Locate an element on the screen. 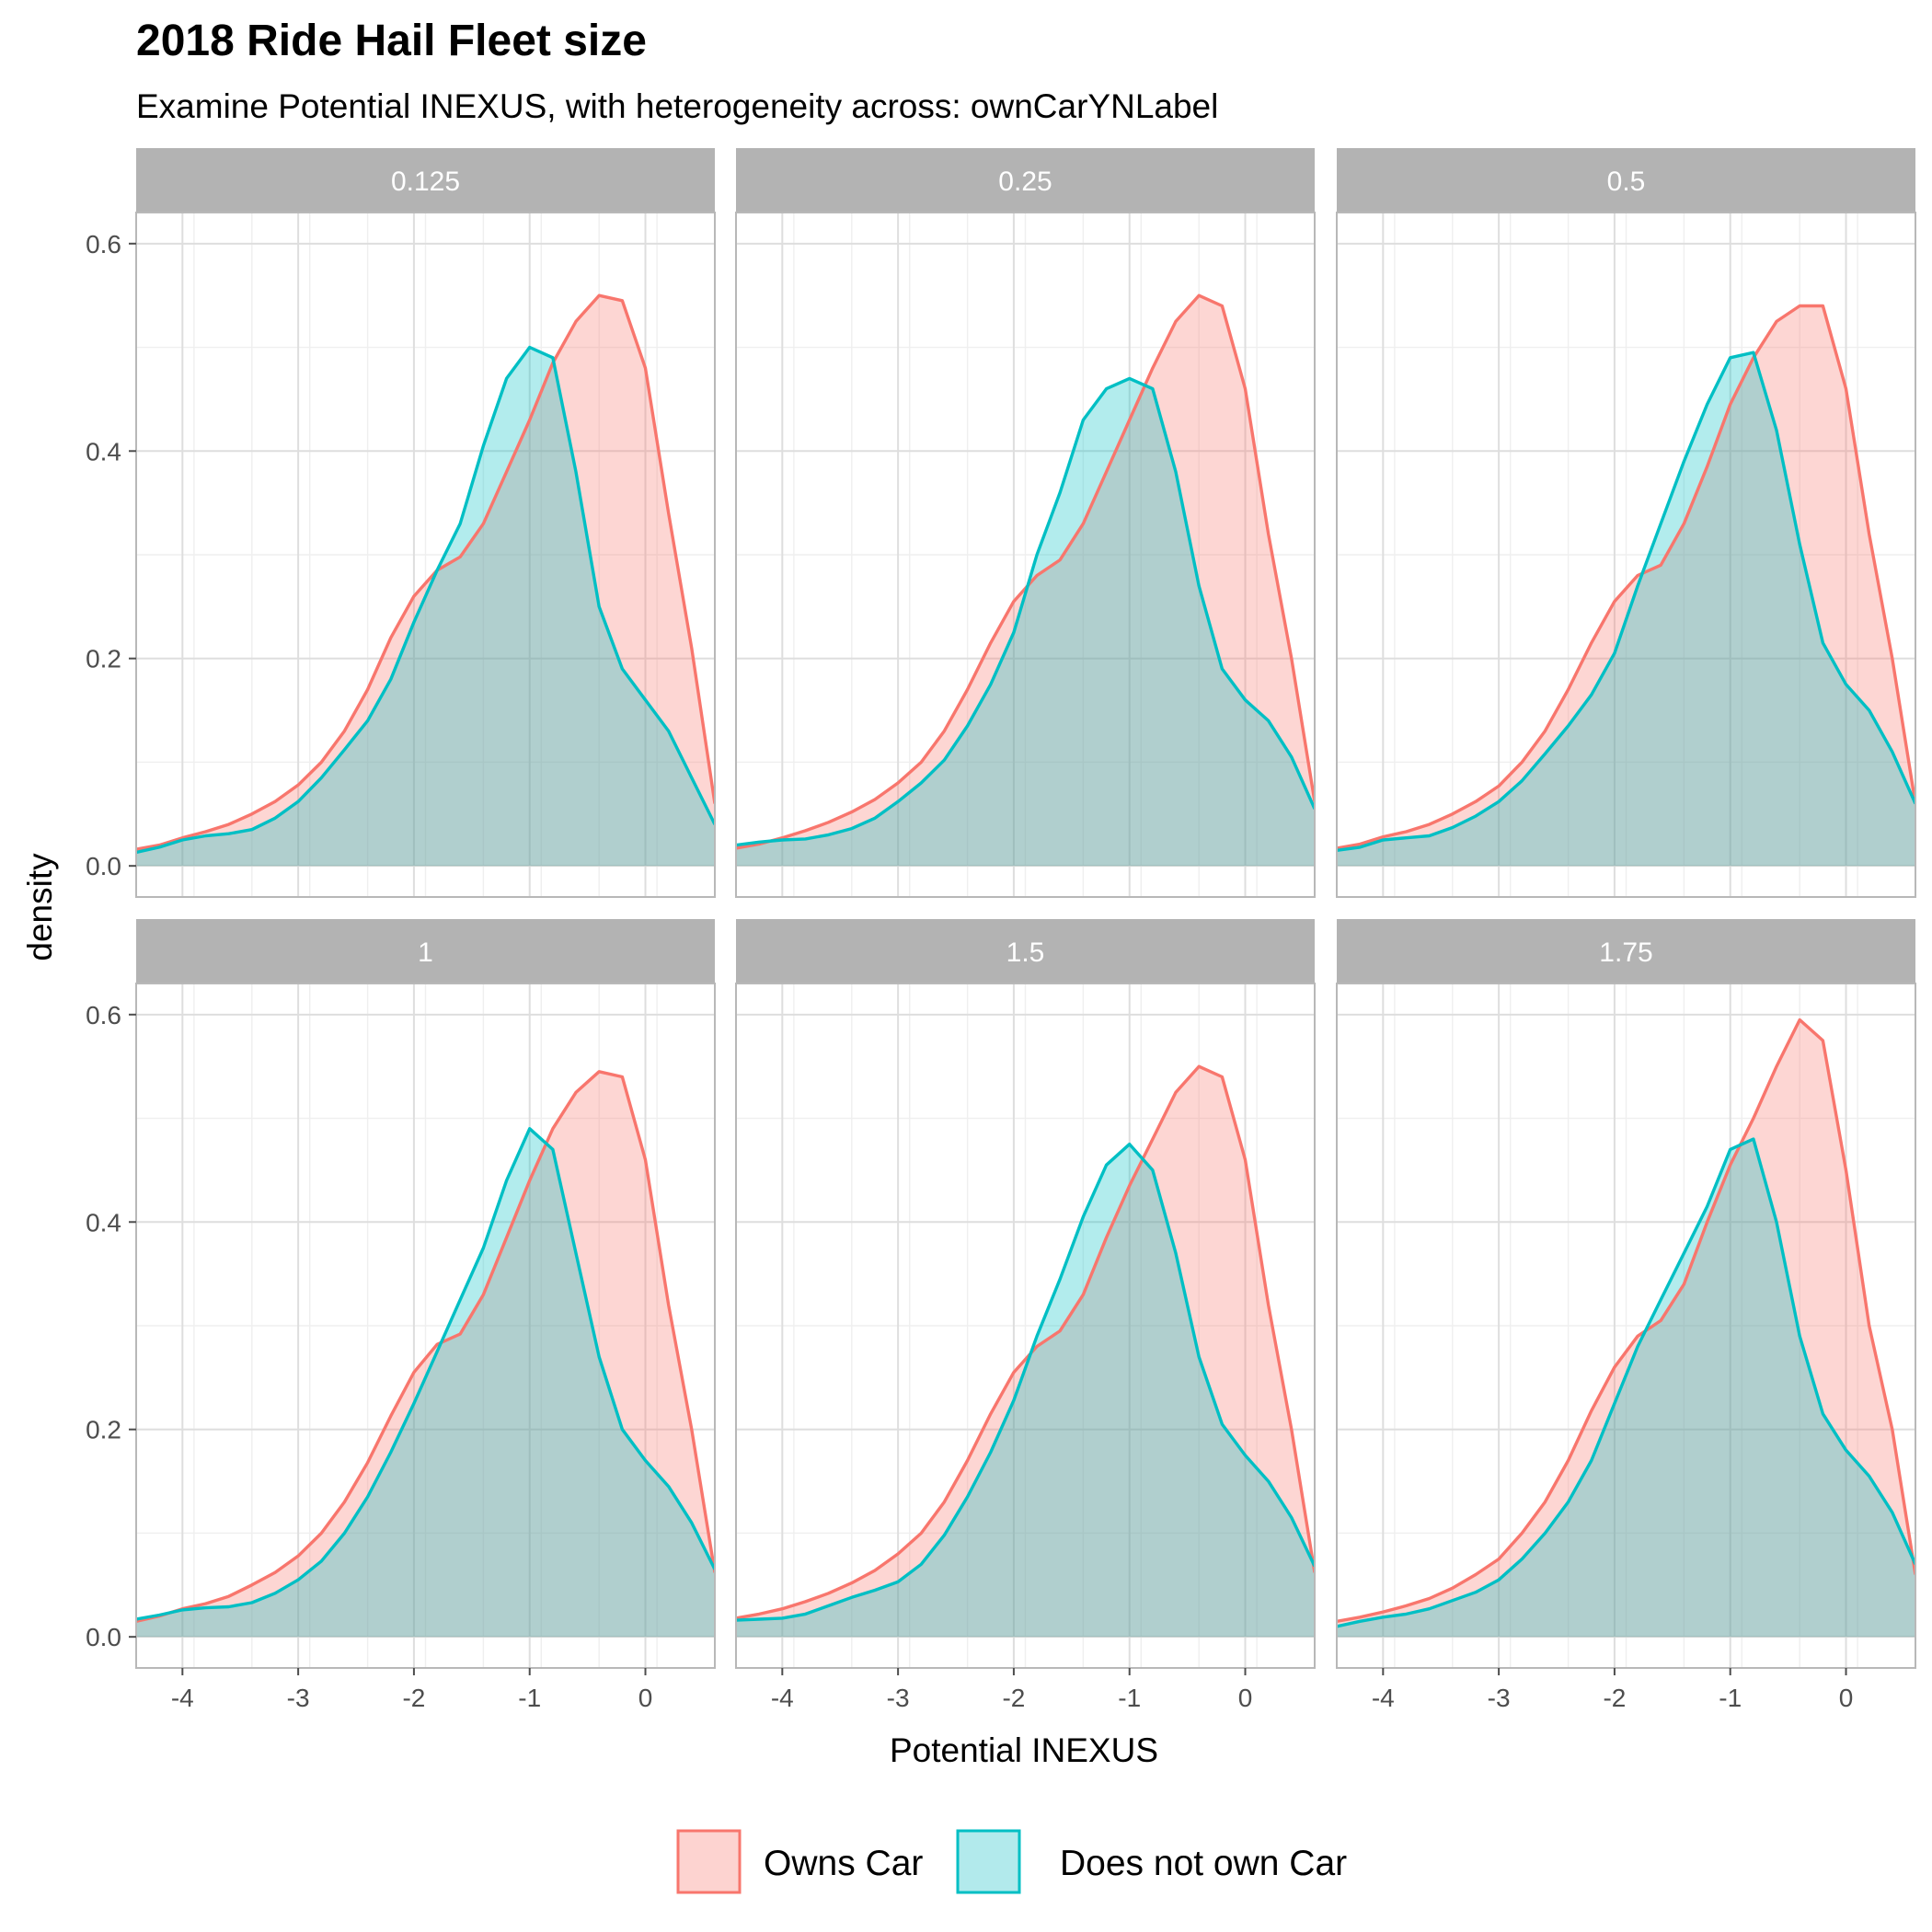  facet-strip-label: 0.125 is located at coordinates (425, 182).